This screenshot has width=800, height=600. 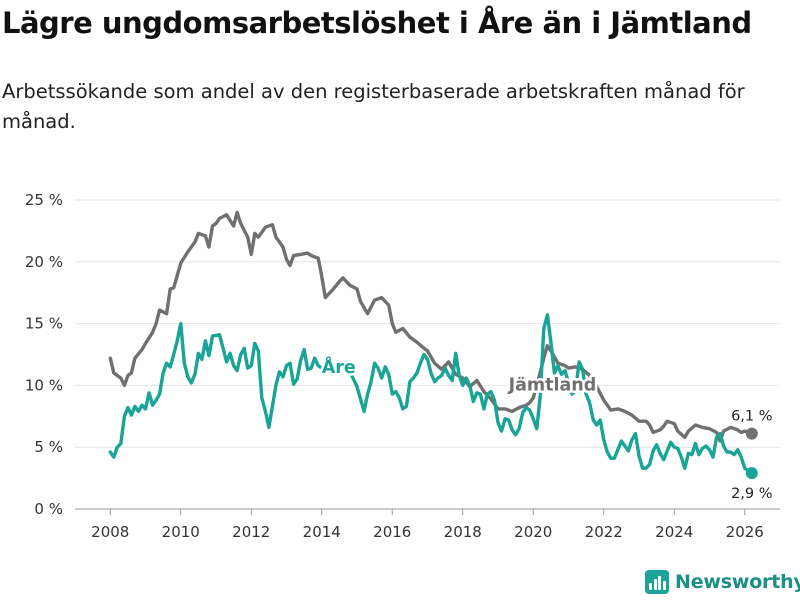 I want to click on end-value-label-are: 2,9 %, so click(x=751, y=494).